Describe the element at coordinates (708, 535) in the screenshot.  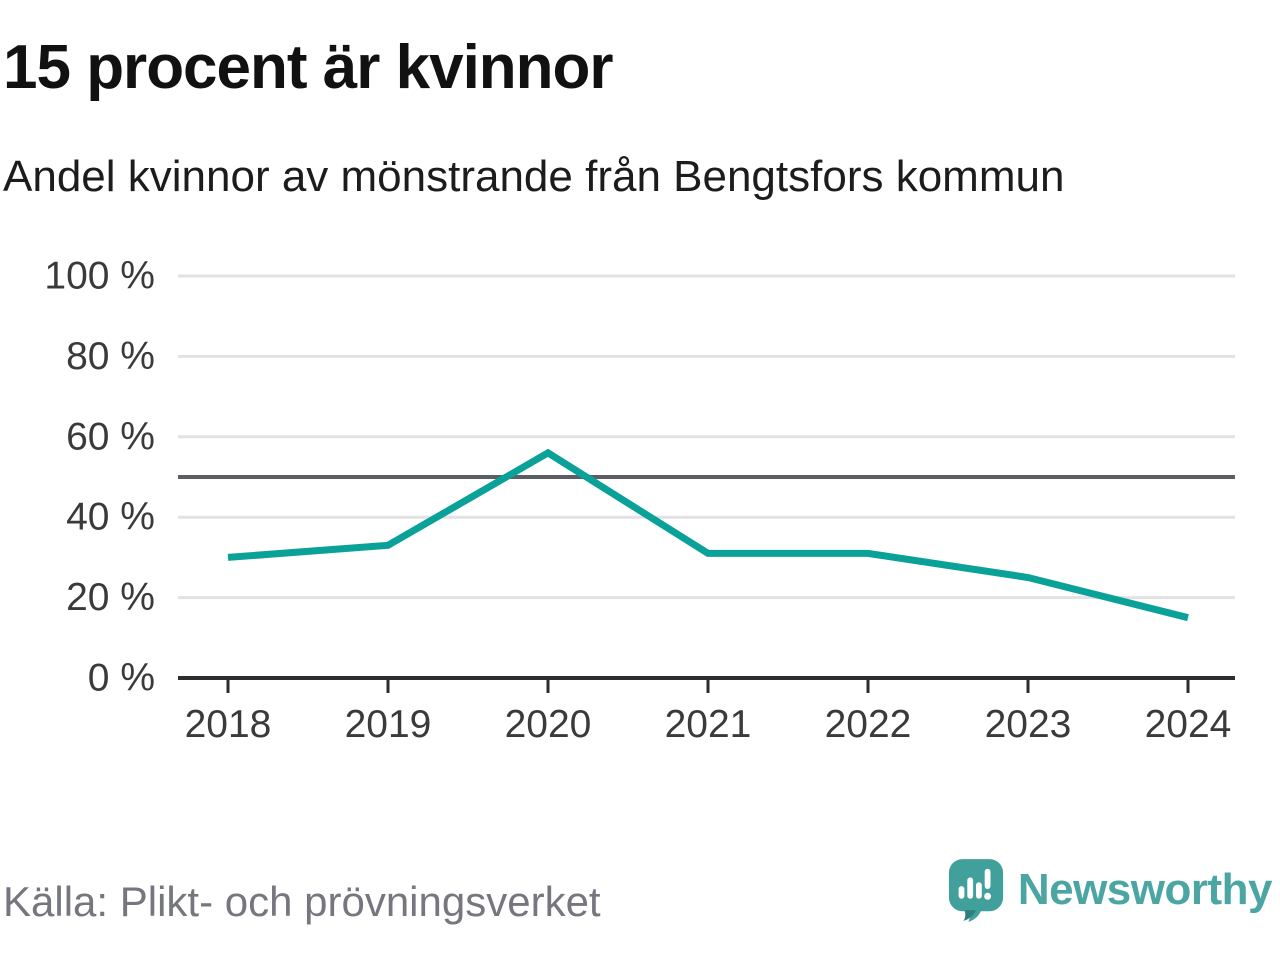
I see `data-line` at that location.